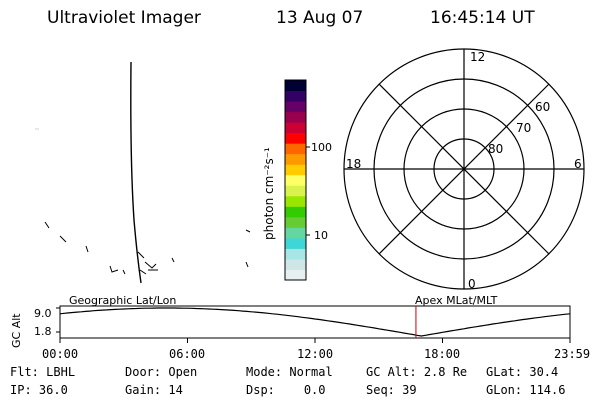 The width and height of the screenshot is (600, 400). I want to click on terminator-line, so click(136, 172).